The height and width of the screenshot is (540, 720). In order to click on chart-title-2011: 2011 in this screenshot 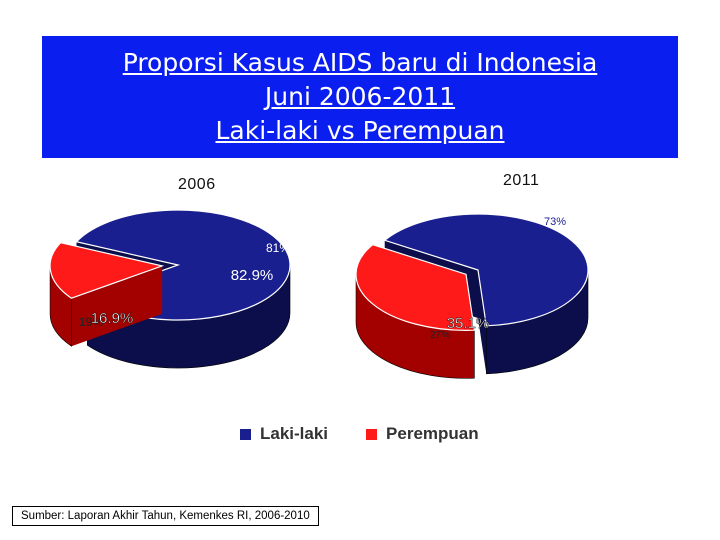, I will do `click(521, 180)`.